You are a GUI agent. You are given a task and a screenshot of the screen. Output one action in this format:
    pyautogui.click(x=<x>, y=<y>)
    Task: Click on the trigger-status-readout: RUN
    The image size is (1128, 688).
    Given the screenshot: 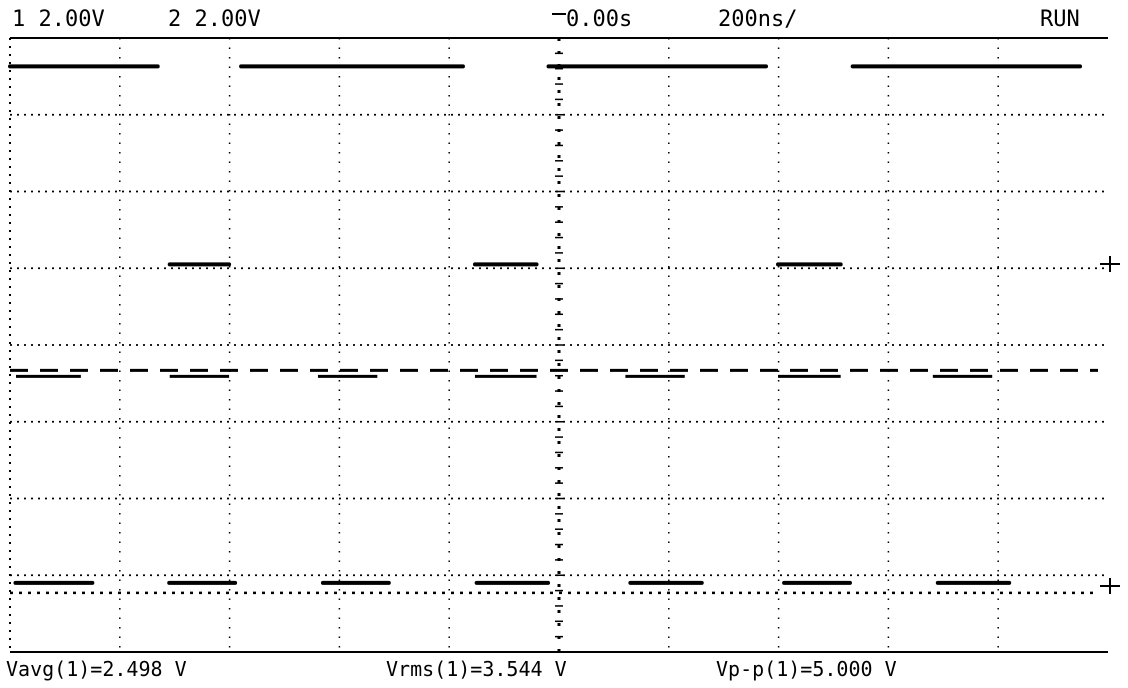 What is the action you would take?
    pyautogui.click(x=1060, y=19)
    